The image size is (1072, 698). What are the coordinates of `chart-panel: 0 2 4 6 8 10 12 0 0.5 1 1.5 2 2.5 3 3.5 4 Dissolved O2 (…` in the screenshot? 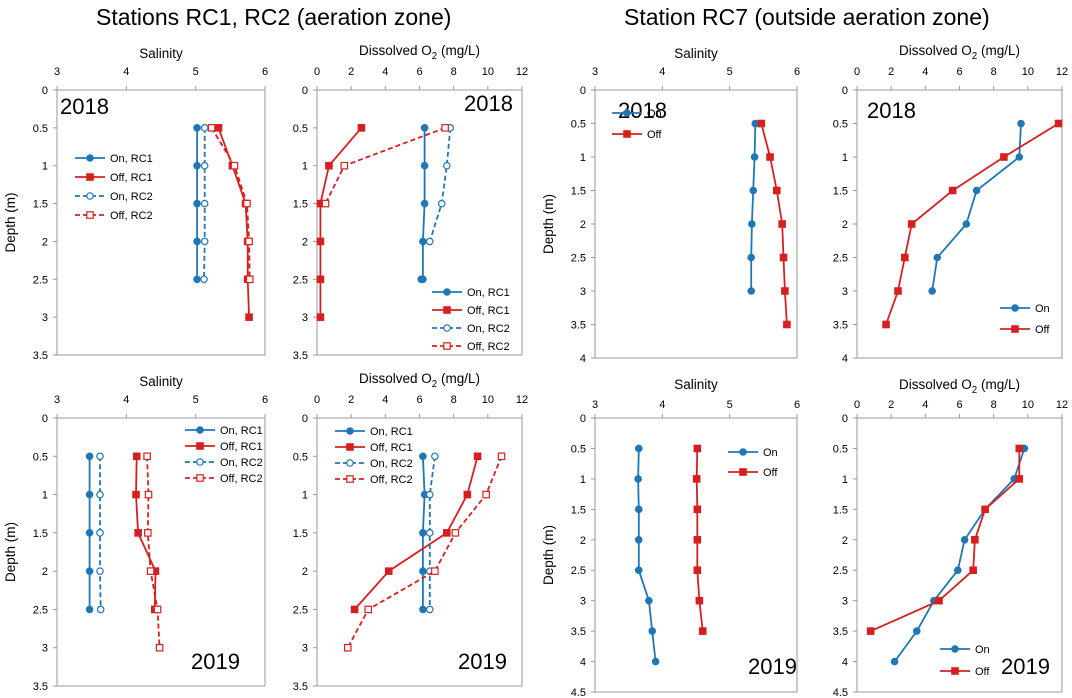 It's located at (950, 204).